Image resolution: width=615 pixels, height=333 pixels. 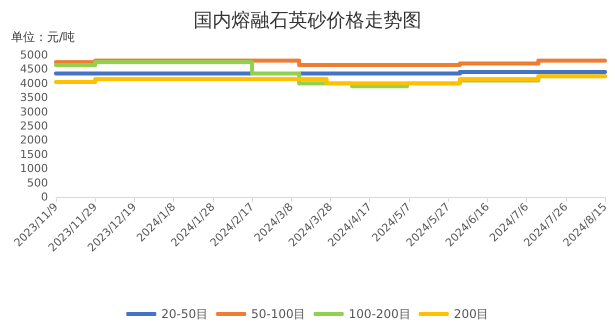 I want to click on y-tick-label: 5000, so click(x=34, y=55).